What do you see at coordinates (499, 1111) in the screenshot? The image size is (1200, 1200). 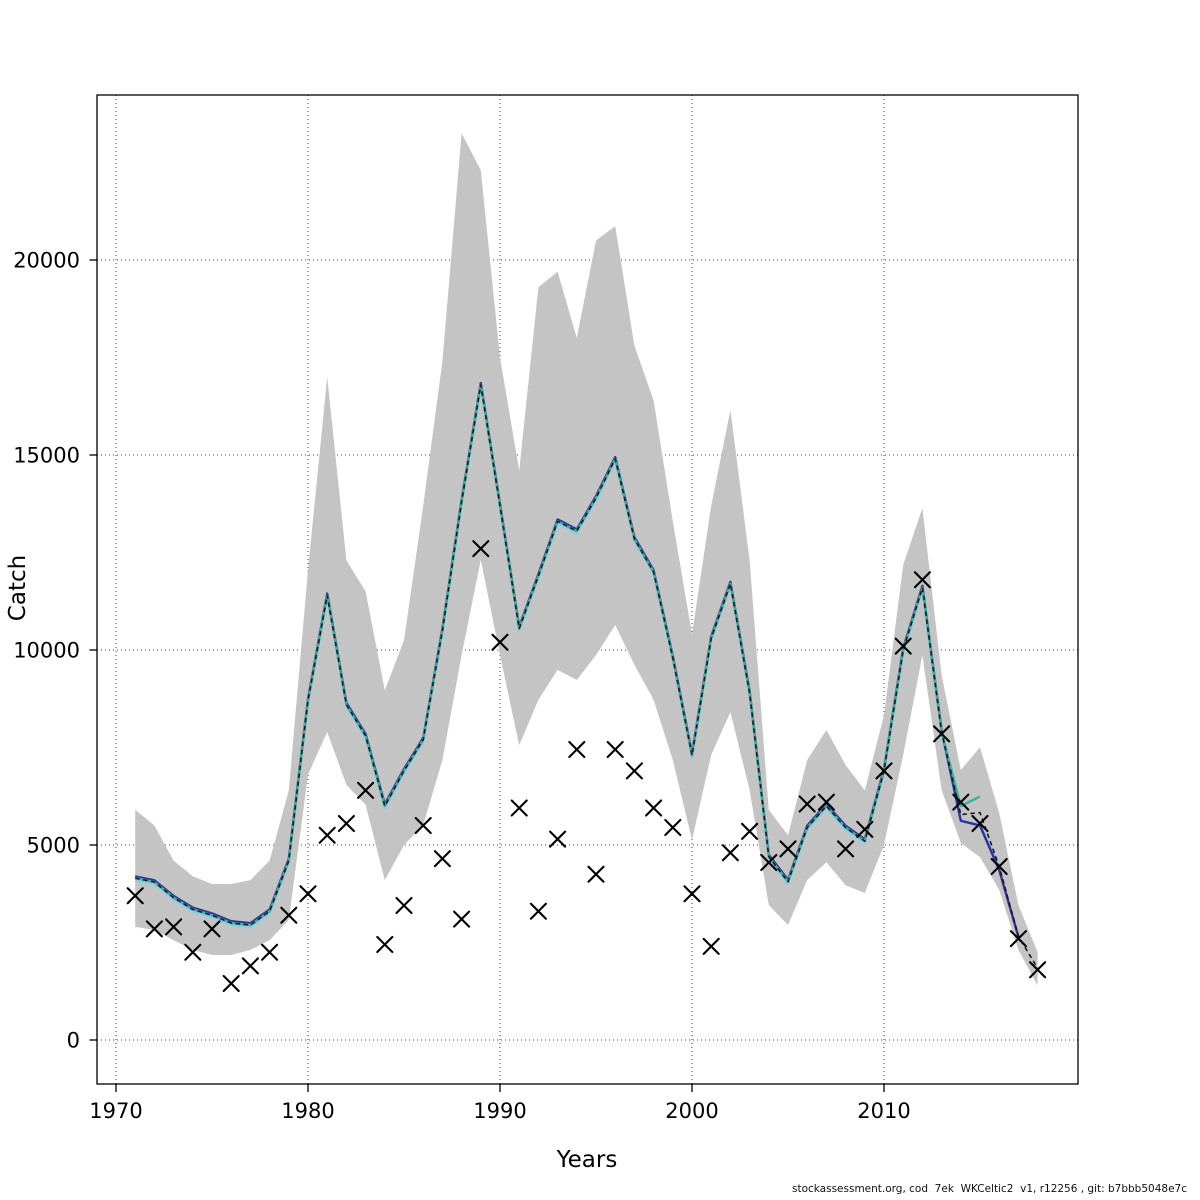 I see `x-tick-label: 1990` at bounding box center [499, 1111].